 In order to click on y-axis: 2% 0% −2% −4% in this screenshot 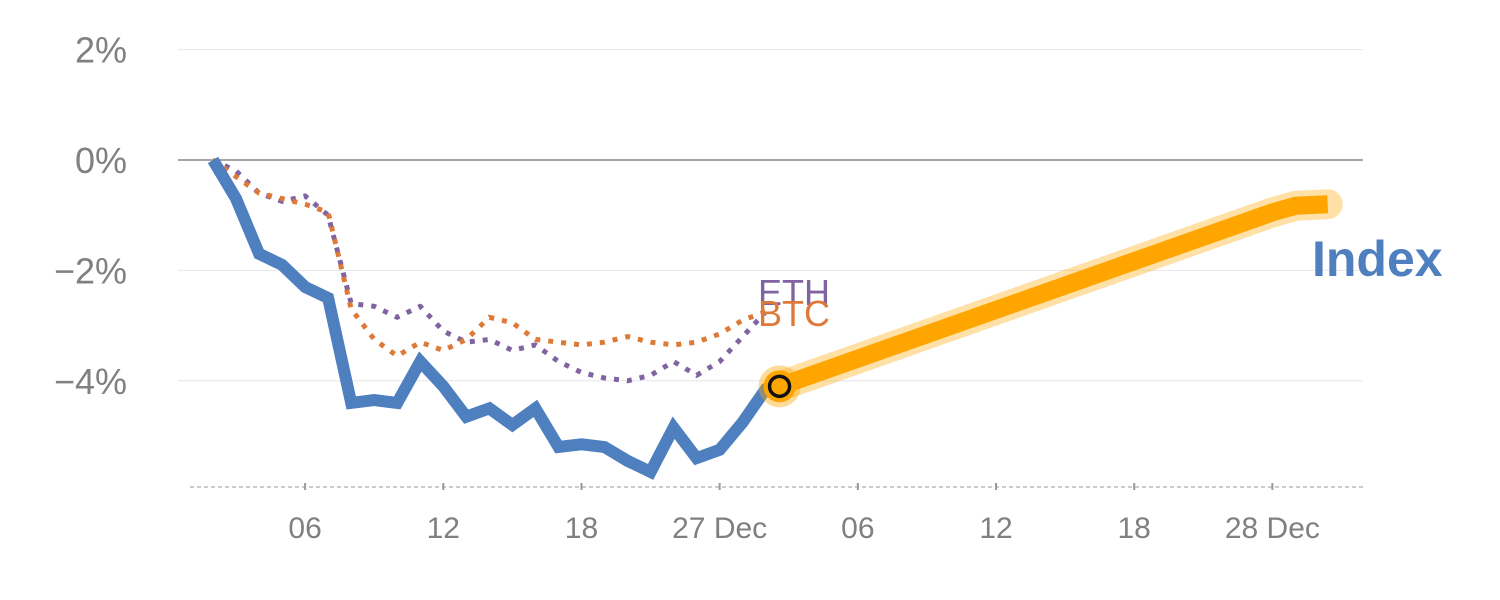, I will do `click(90, 216)`.